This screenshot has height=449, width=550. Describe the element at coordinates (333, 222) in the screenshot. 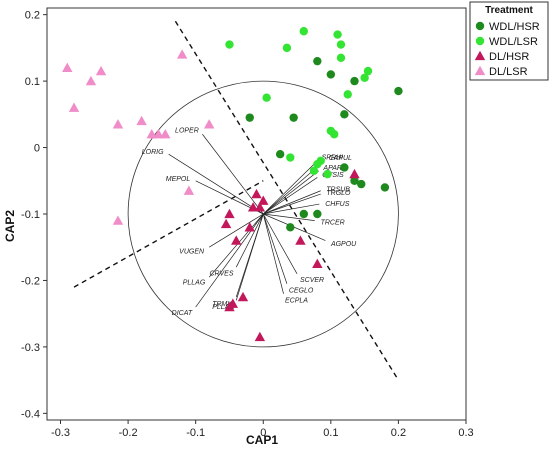

I see `vector-label: TRCER` at that location.